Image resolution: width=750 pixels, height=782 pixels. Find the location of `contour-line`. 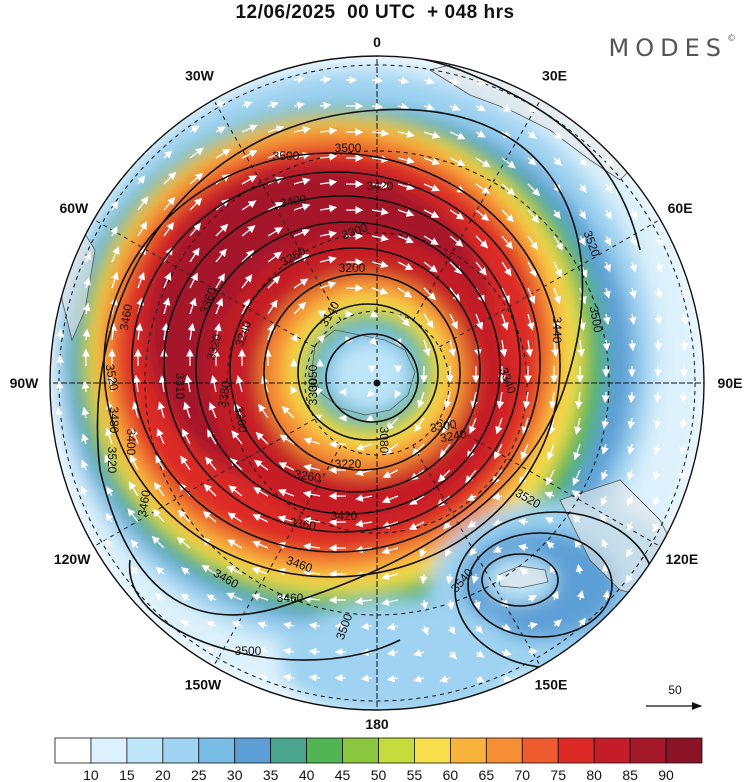

contour-line is located at coordinates (355, 370).